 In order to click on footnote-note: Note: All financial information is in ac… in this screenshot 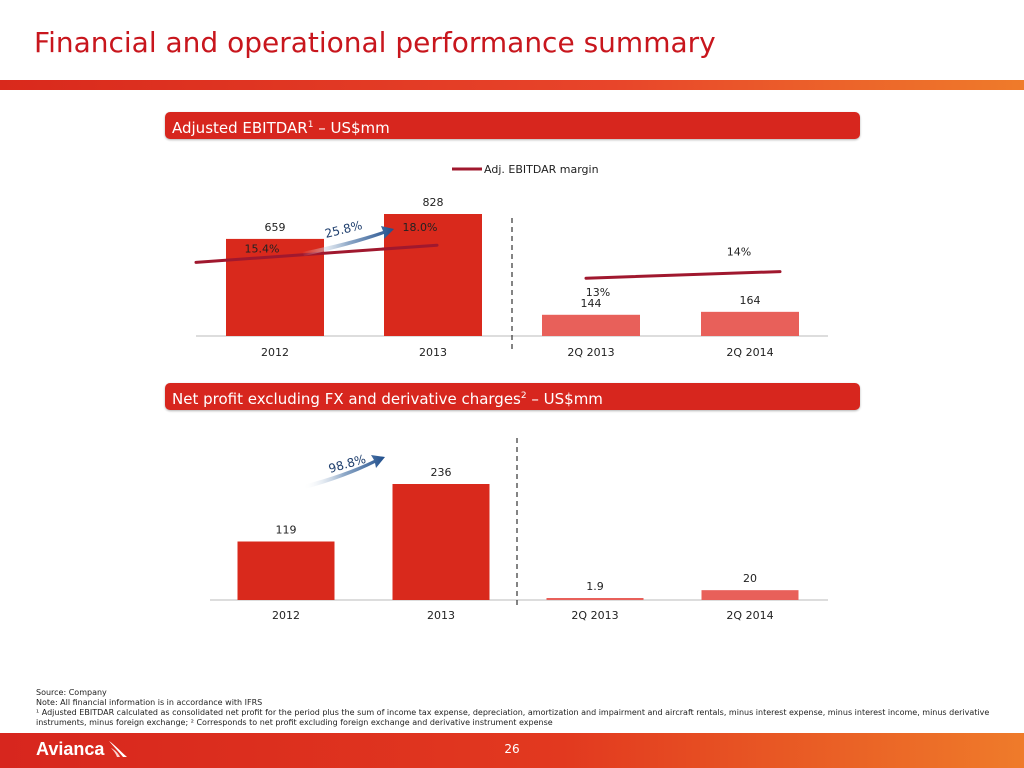, I will do `click(149, 702)`.